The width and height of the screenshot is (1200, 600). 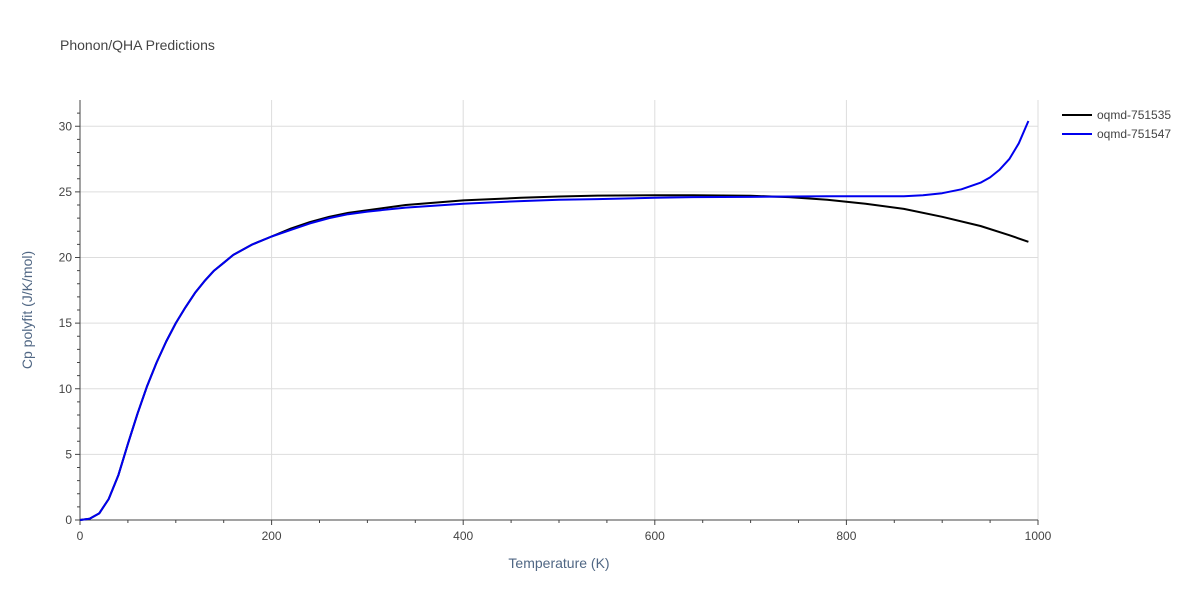 I want to click on y-tick-label: 5, so click(x=68, y=454).